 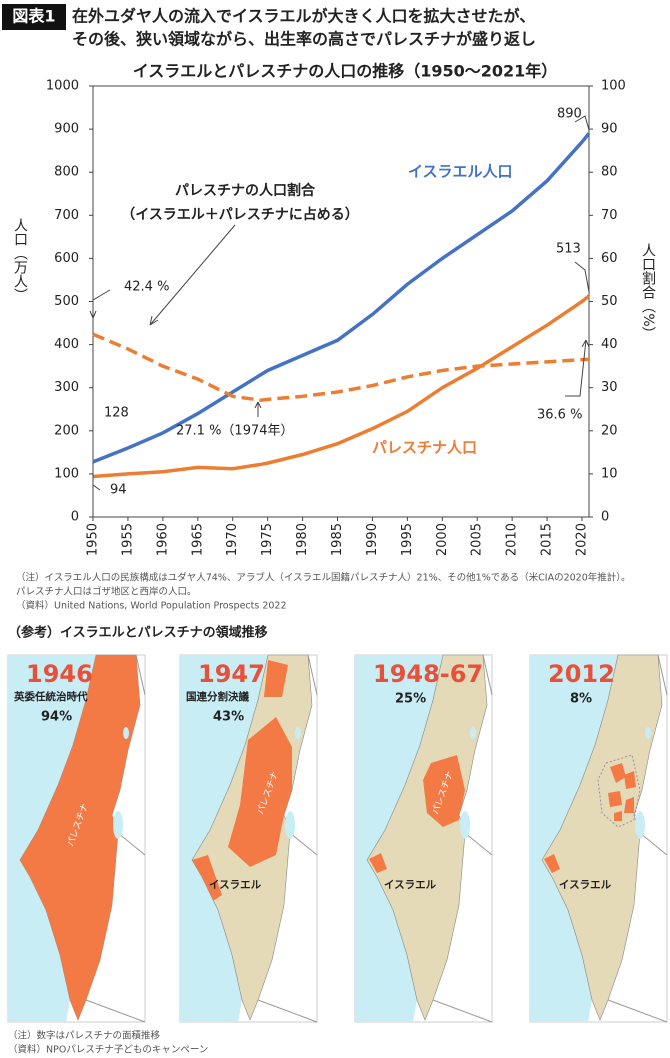 I want to click on x-tick-label: 1990, so click(x=372, y=539).